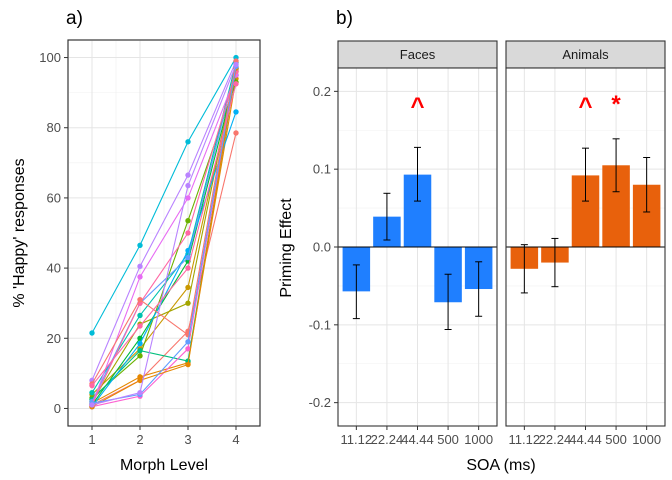 Image resolution: width=672 pixels, height=480 pixels. I want to click on panel-a-y-tick-label: 60, so click(54, 197).